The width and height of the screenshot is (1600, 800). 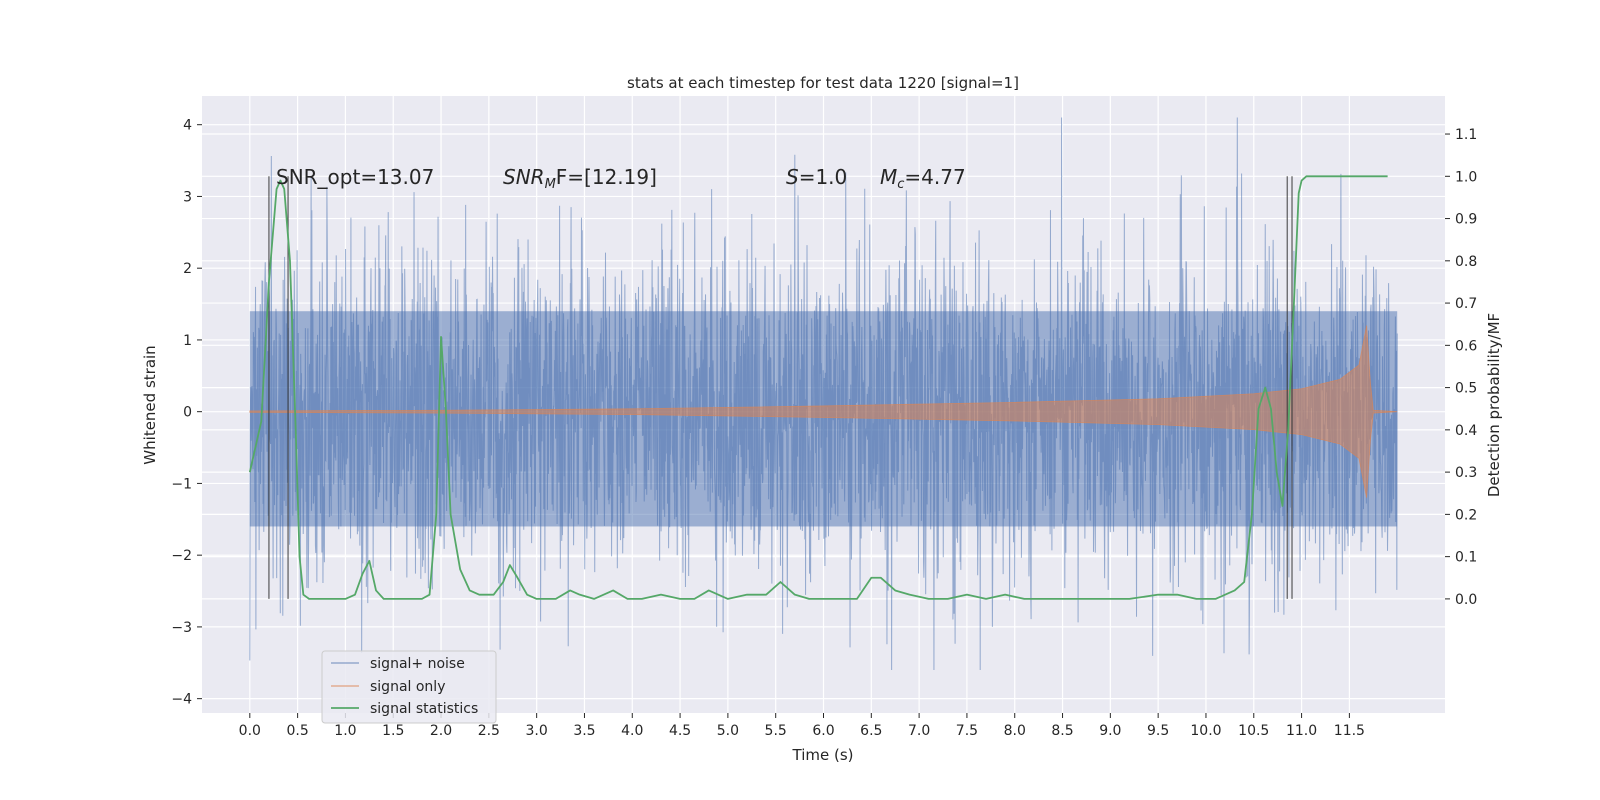 I want to click on x-tick-label-1: 0.5, so click(x=297, y=731).